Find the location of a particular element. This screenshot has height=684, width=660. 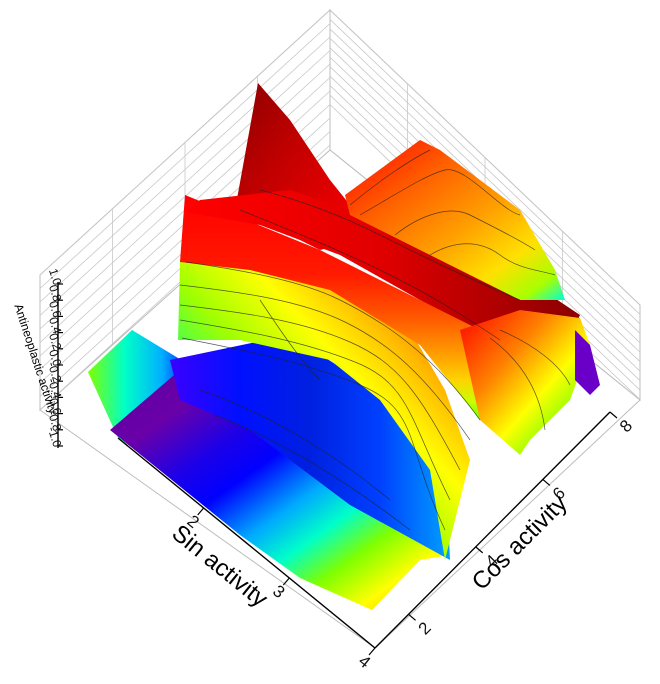

z-tick-label: 0.0 is located at coordinates (55, 358).